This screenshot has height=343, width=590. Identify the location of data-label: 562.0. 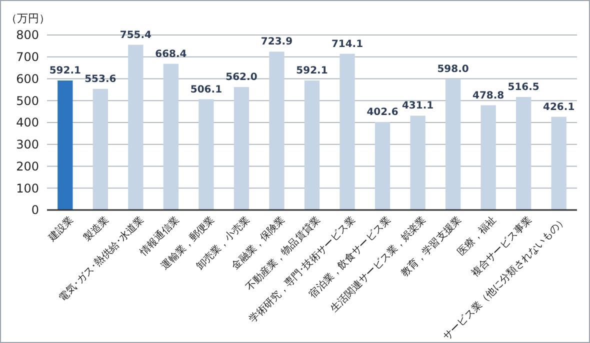
(242, 78).